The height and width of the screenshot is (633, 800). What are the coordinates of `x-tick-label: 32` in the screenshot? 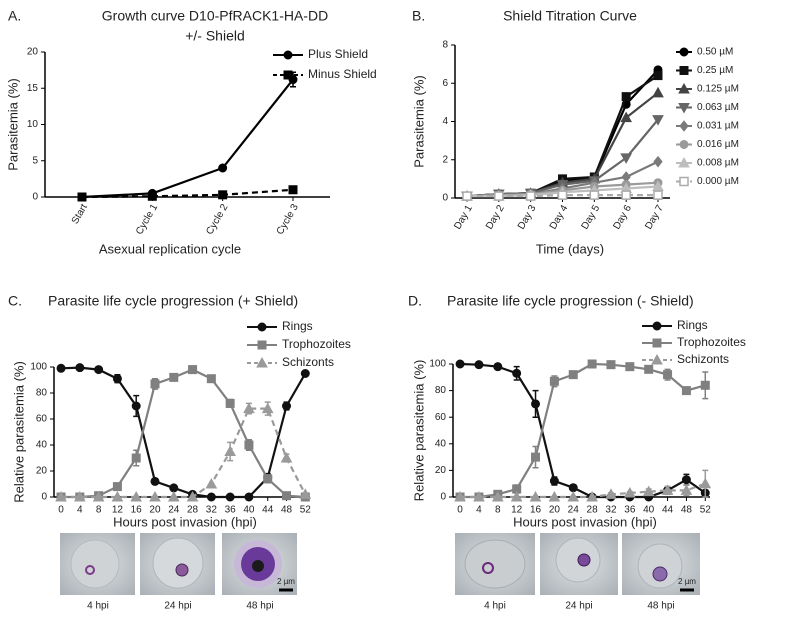 It's located at (611, 510).